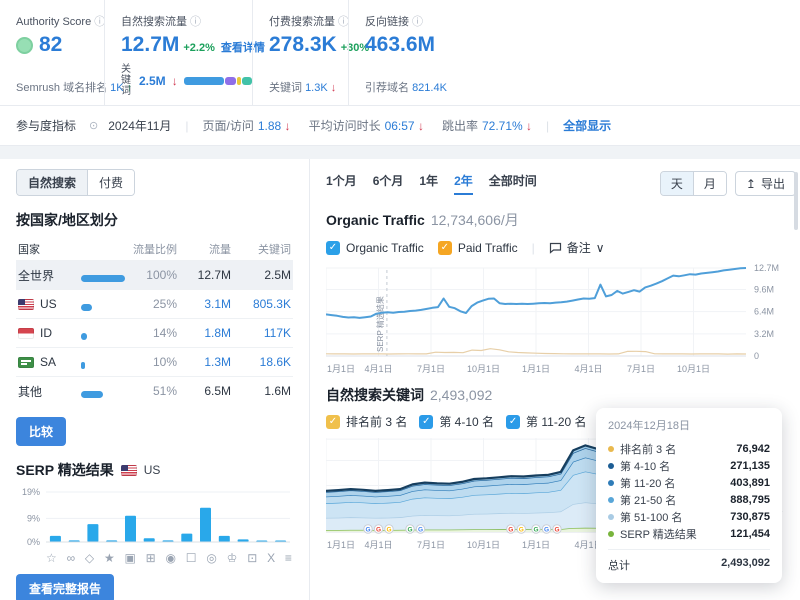 The image size is (800, 600). I want to click on metric-label: 页面/访问, so click(228, 126).